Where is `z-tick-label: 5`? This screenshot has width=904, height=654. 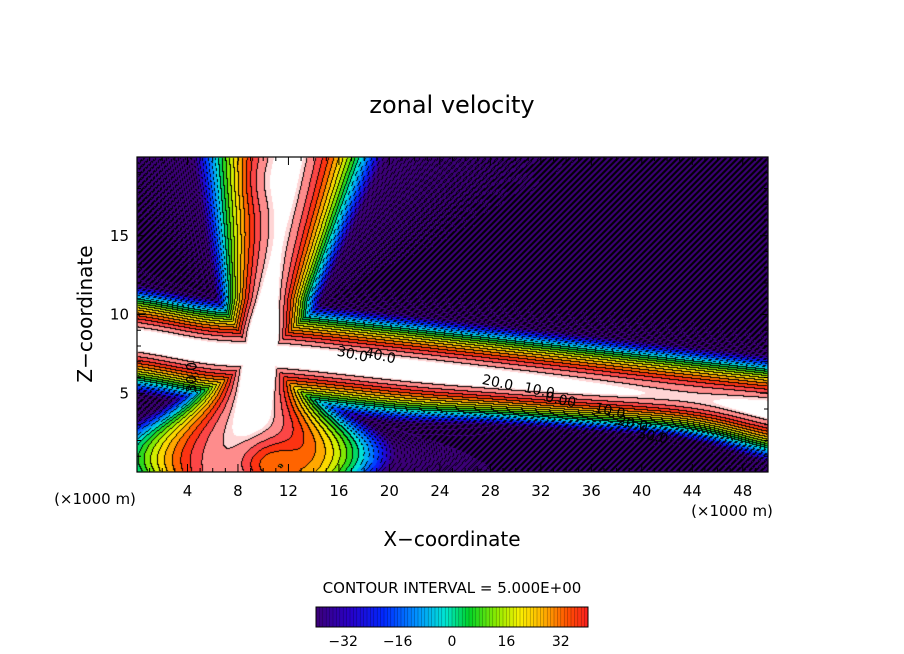
z-tick-label: 5 is located at coordinates (124, 393).